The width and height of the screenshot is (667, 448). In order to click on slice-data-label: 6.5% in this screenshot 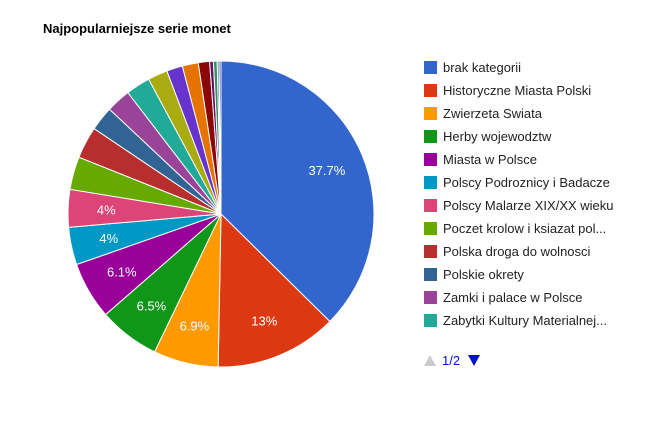, I will do `click(152, 305)`.